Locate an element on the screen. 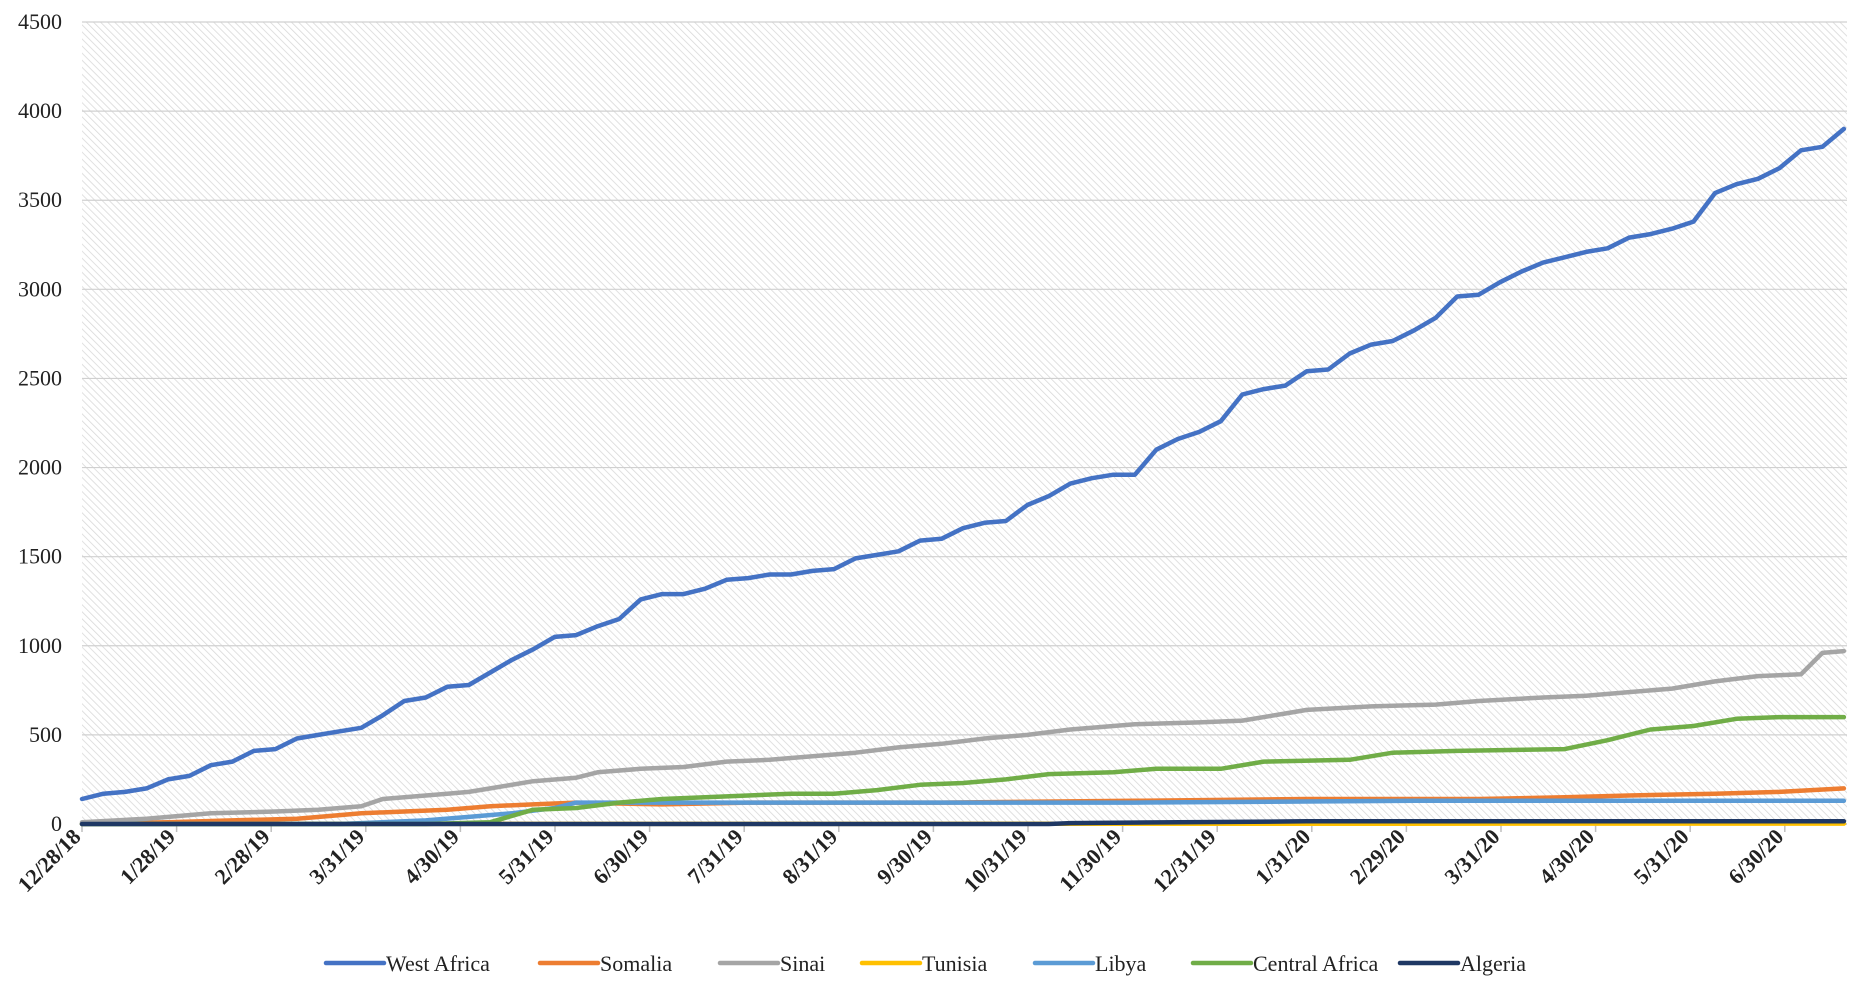 The width and height of the screenshot is (1853, 986). y-tick-label: 2500 is located at coordinates (40, 377).